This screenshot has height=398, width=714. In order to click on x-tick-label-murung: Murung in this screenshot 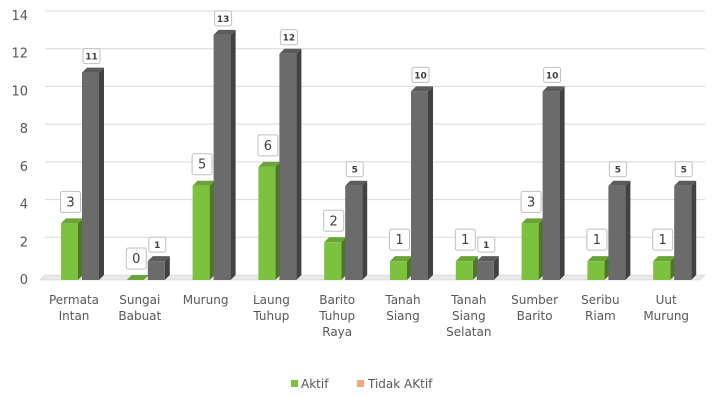, I will do `click(206, 300)`.